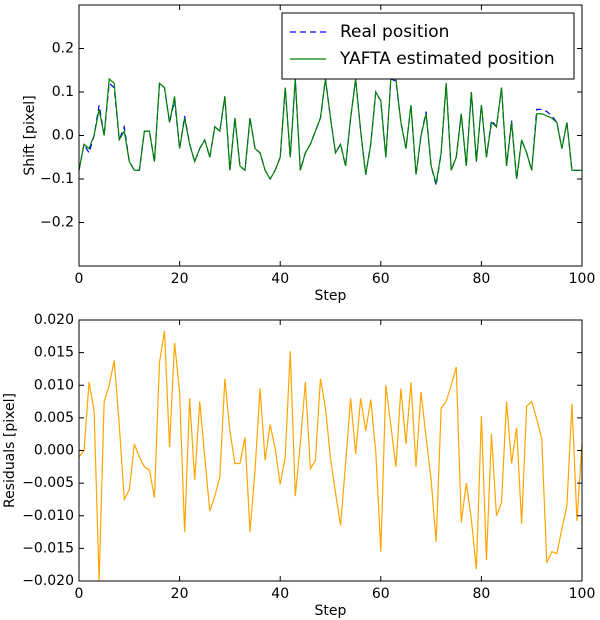 This screenshot has width=600, height=620. I want to click on legend-box, so click(428, 46).